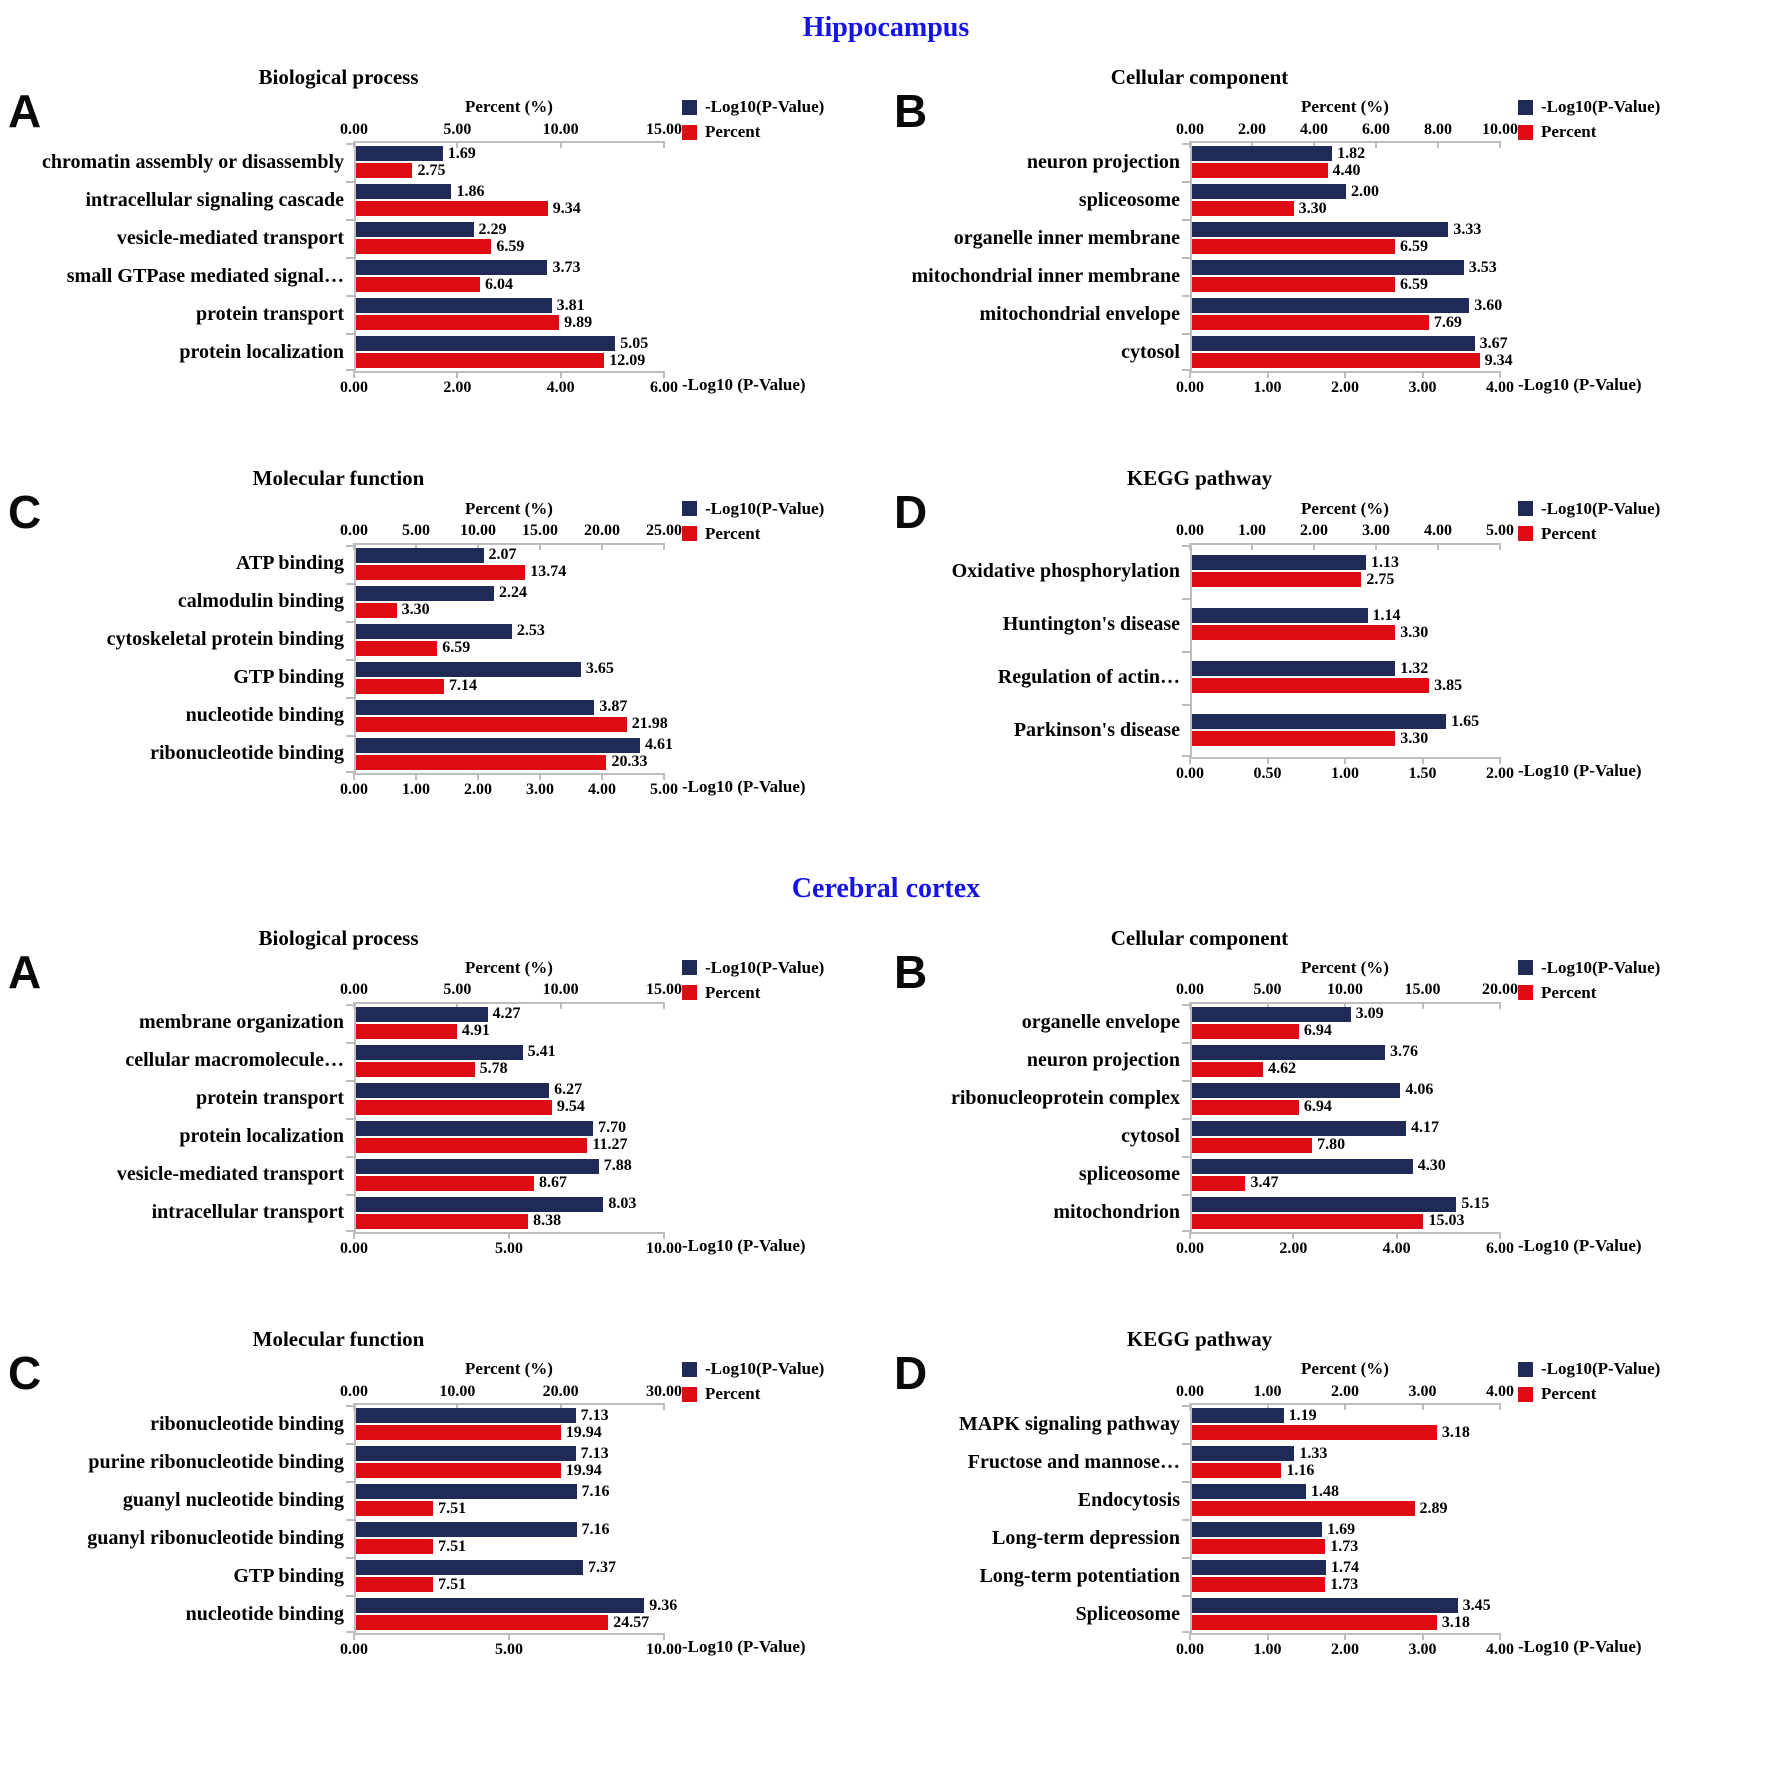  What do you see at coordinates (570, 305) in the screenshot?
I see `logp-value-label: 3.81` at bounding box center [570, 305].